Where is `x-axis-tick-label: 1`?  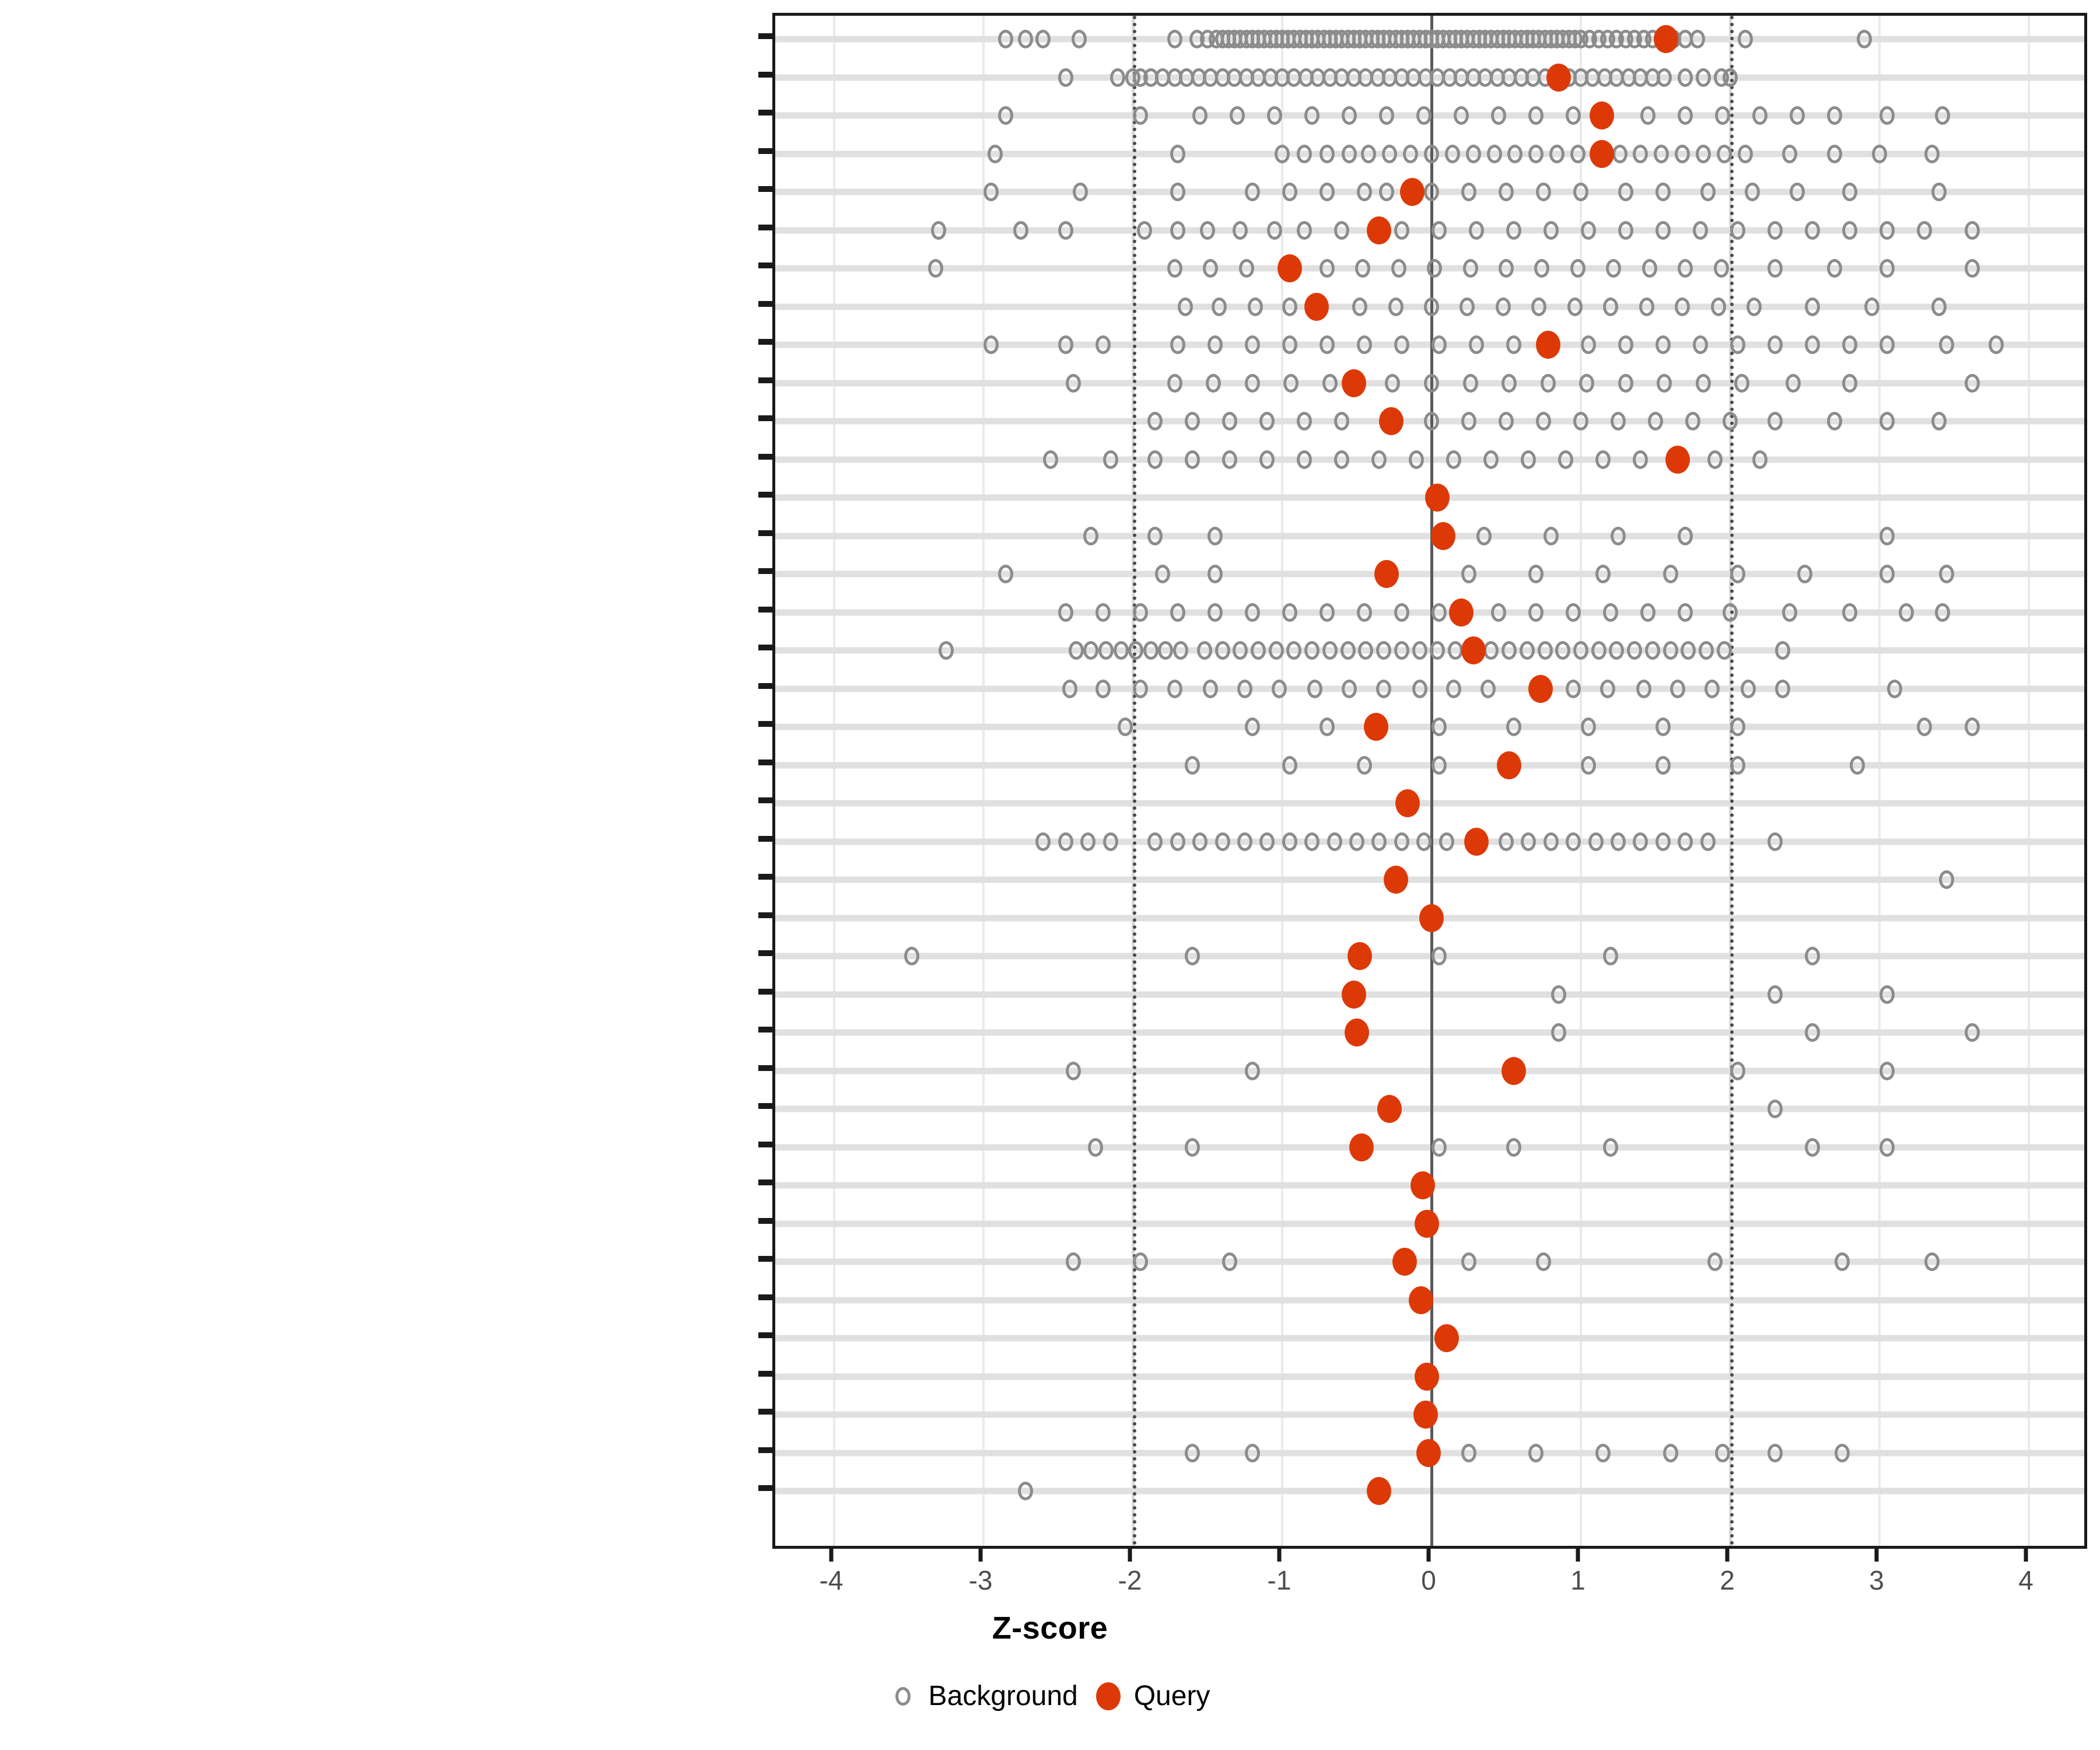
x-axis-tick-label: 1 is located at coordinates (1578, 1580).